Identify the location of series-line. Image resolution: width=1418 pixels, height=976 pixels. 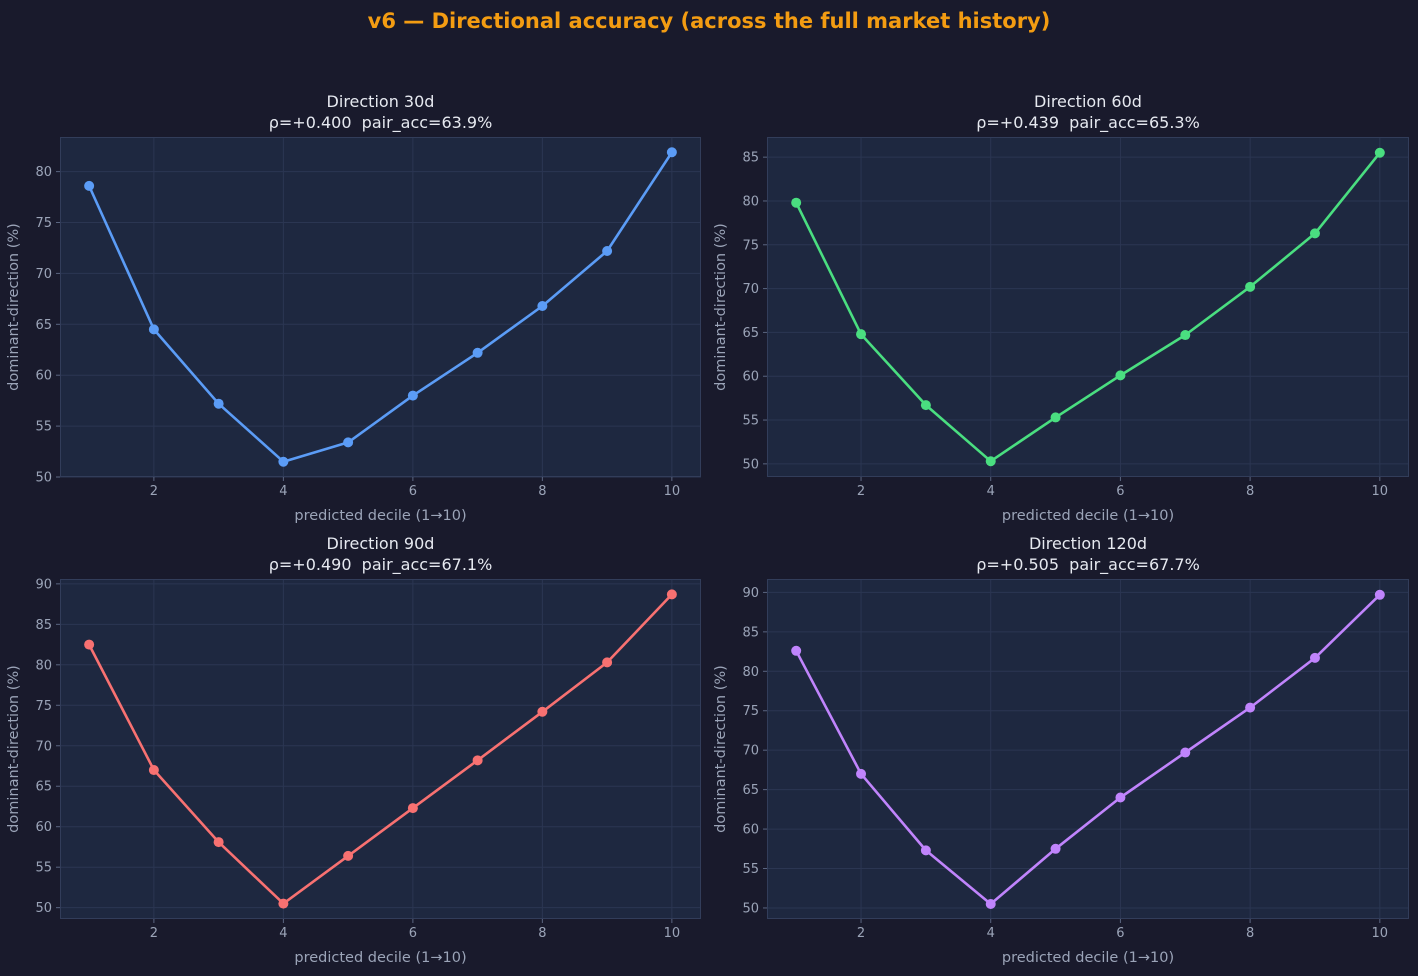
(1088, 307).